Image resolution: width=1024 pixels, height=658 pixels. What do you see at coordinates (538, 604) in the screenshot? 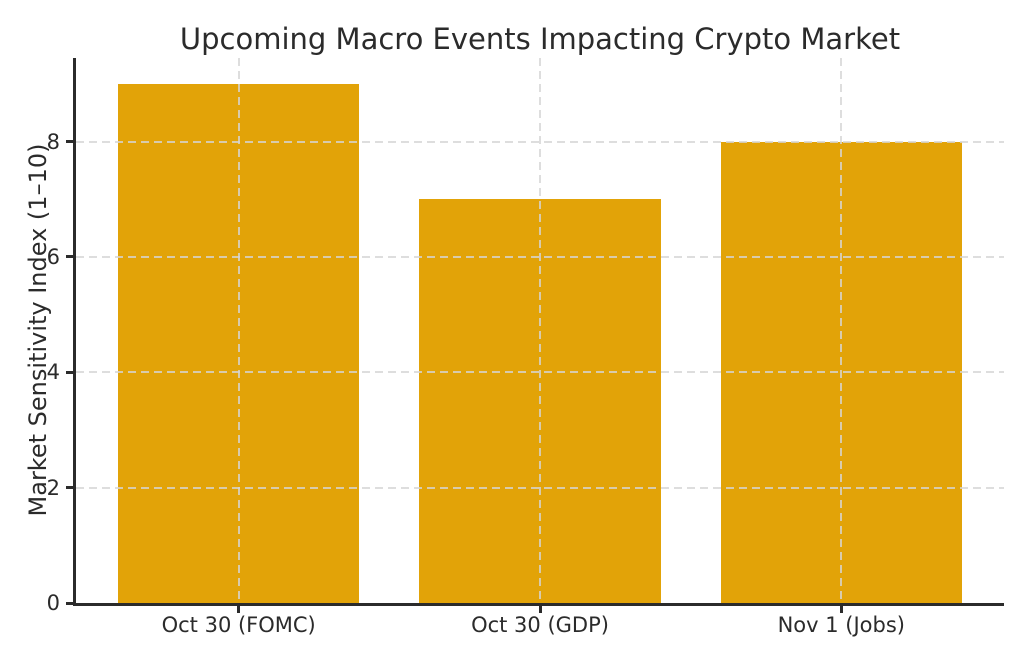
I see `x-axis-spine` at bounding box center [538, 604].